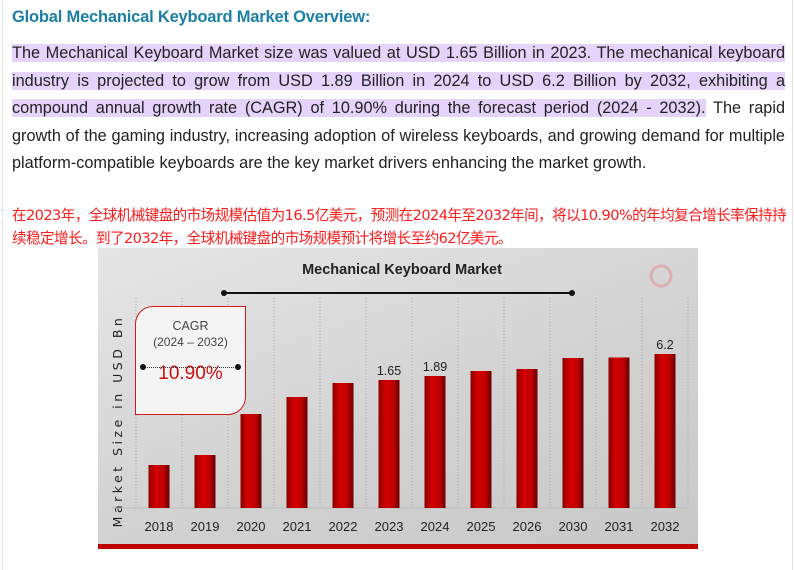 The width and height of the screenshot is (794, 570). Describe the element at coordinates (159, 526) in the screenshot. I see `x-tick-label: 2018` at that location.